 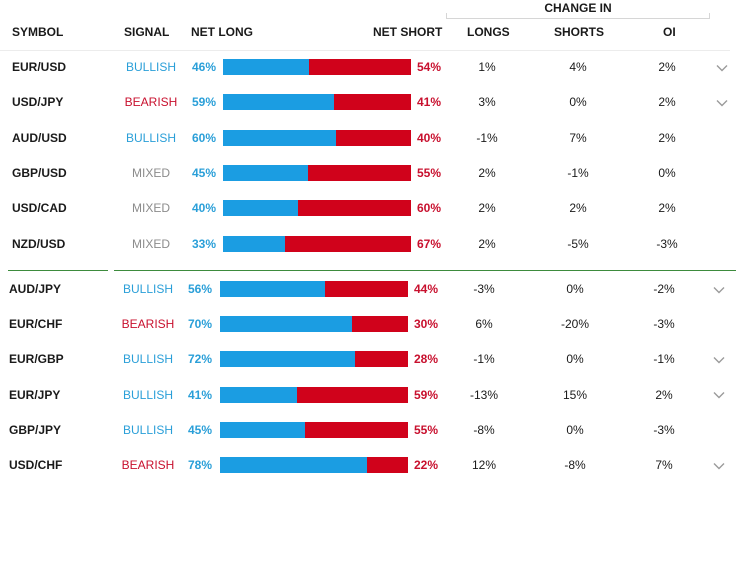 I want to click on column-header-shorts: SHORTS, so click(x=579, y=32).